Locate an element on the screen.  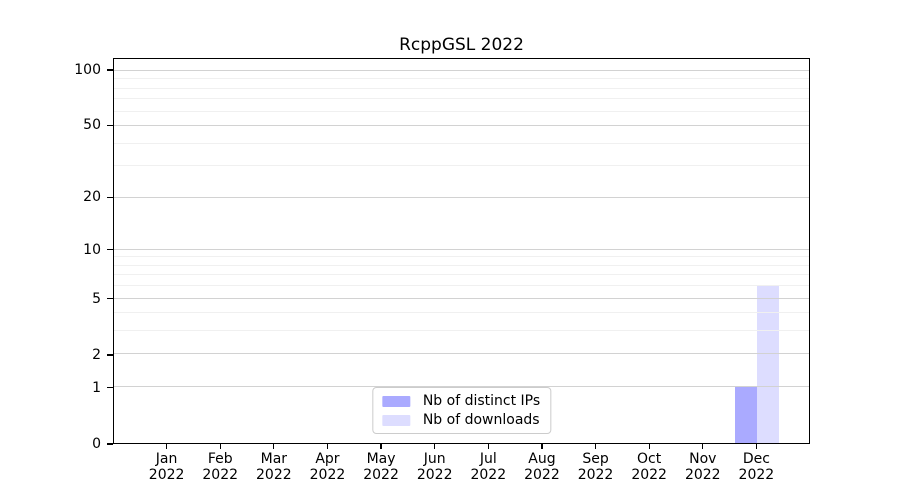
y-tick-label: 20 is located at coordinates (92, 197).